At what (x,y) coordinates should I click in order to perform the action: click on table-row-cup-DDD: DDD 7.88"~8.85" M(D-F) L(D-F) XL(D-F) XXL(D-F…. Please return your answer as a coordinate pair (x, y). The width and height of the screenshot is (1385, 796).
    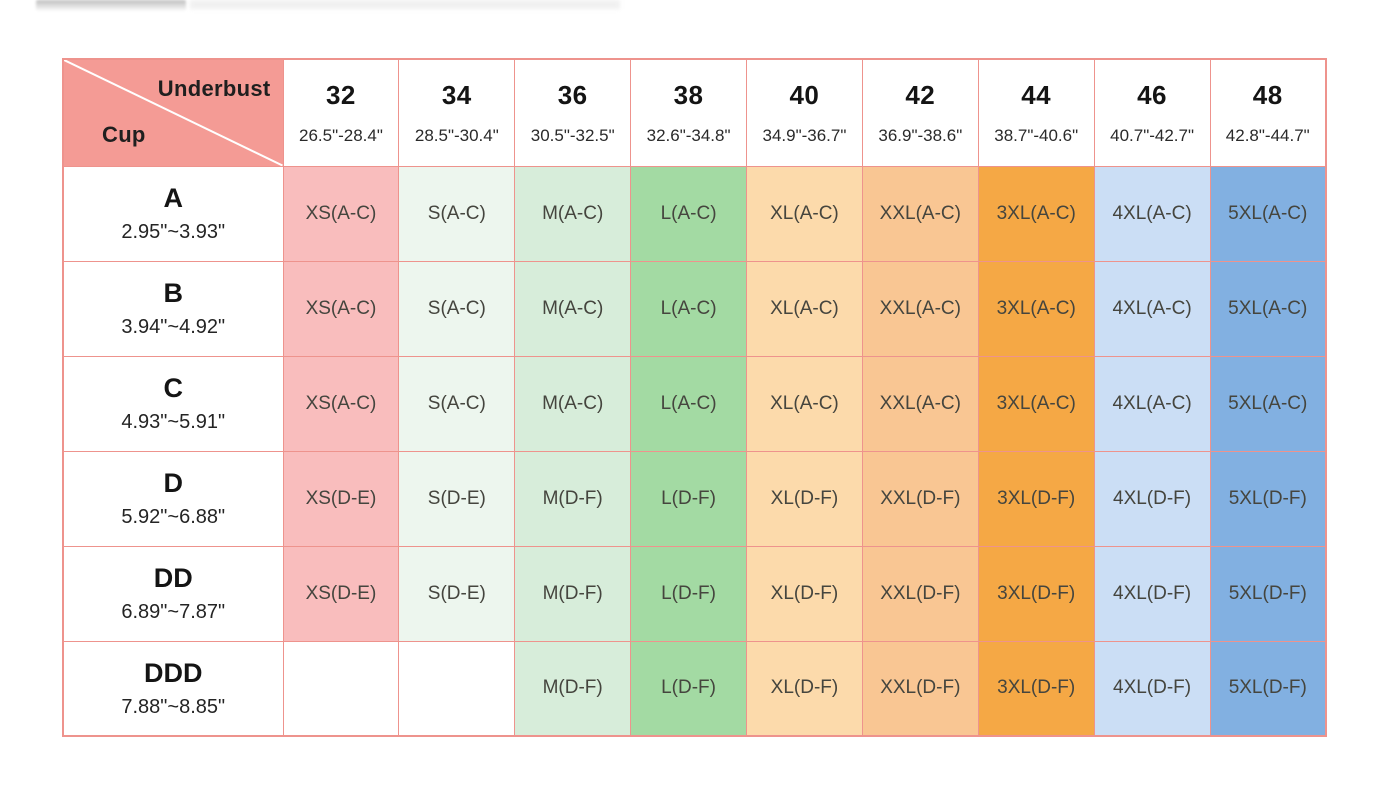
    Looking at the image, I should click on (694, 688).